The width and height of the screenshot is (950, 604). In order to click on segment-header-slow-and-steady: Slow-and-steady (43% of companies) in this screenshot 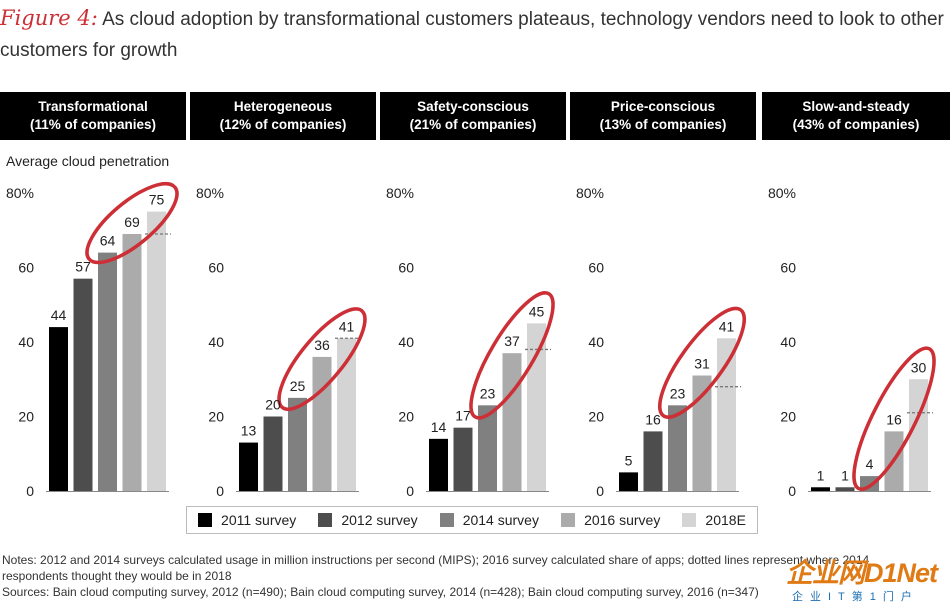, I will do `click(856, 116)`.